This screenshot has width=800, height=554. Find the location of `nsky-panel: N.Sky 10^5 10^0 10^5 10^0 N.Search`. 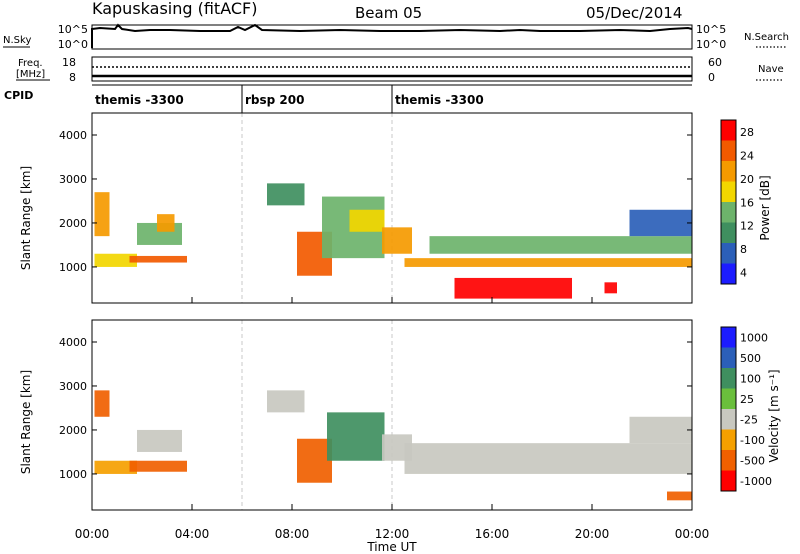

nsky-panel: N.Sky 10^5 10^0 10^5 10^0 N.Search is located at coordinates (396, 37).